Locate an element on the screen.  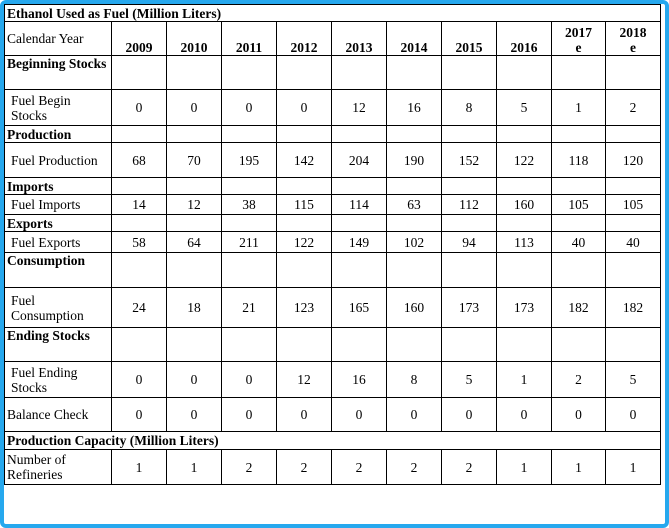
row-label: Fuel Exports is located at coordinates (58, 242).